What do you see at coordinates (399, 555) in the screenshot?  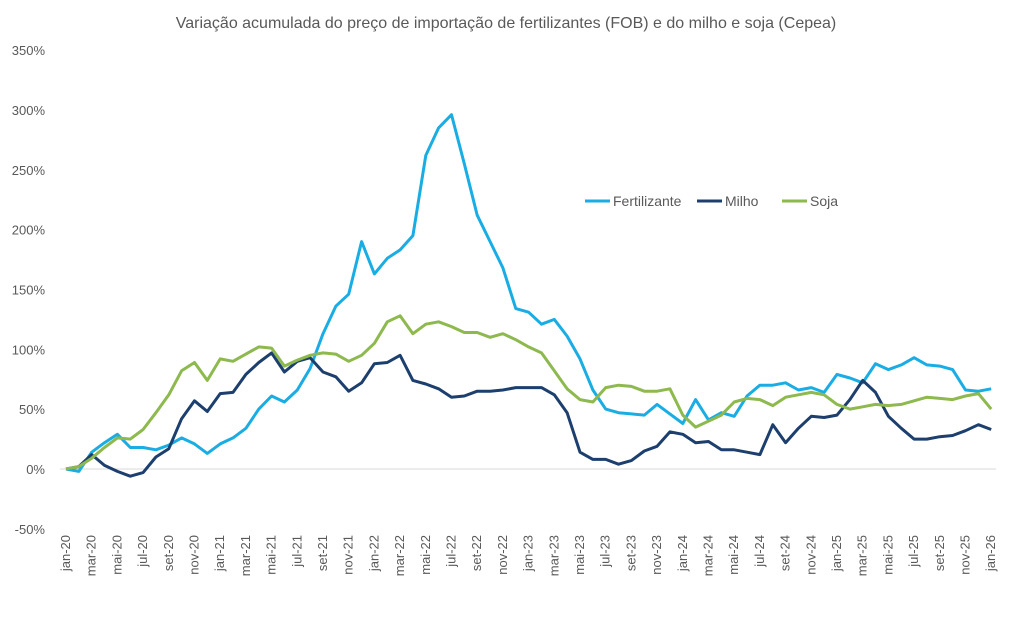 I see `x-tick-label: mar-22` at bounding box center [399, 555].